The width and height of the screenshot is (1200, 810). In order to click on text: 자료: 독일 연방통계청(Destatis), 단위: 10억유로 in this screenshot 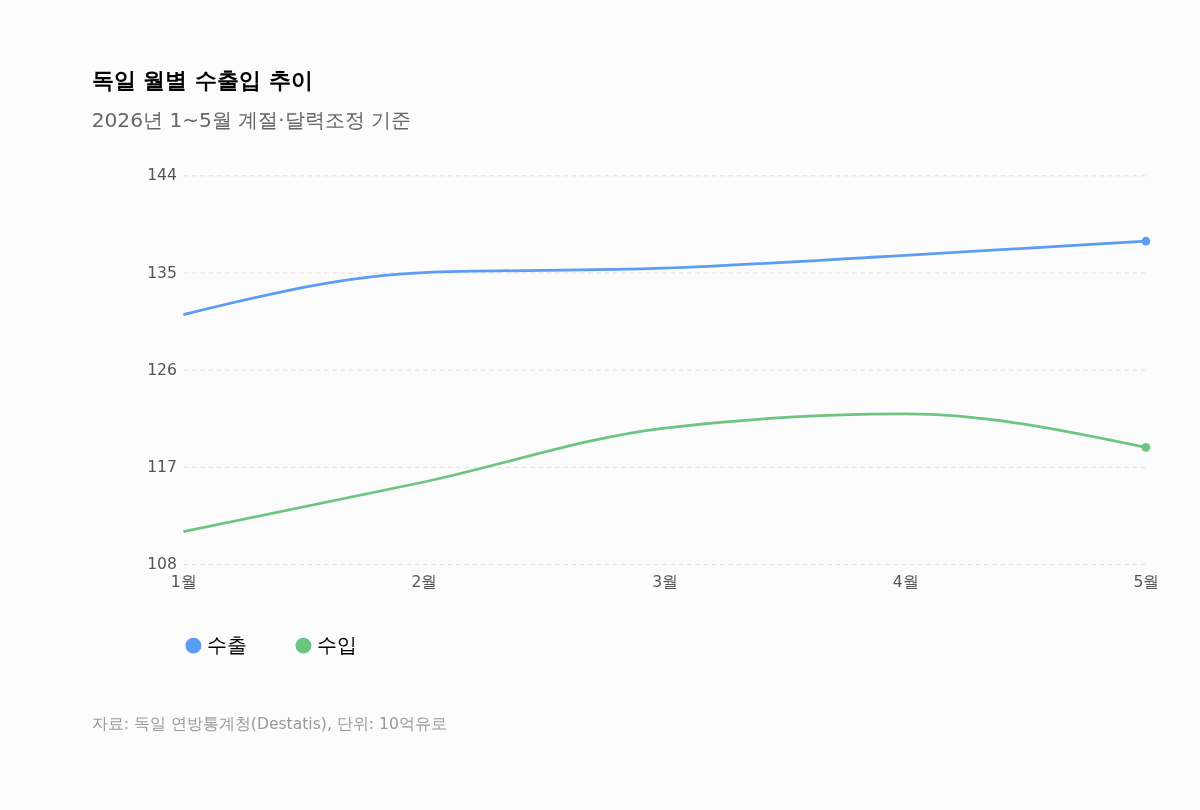, I will do `click(269, 724)`.